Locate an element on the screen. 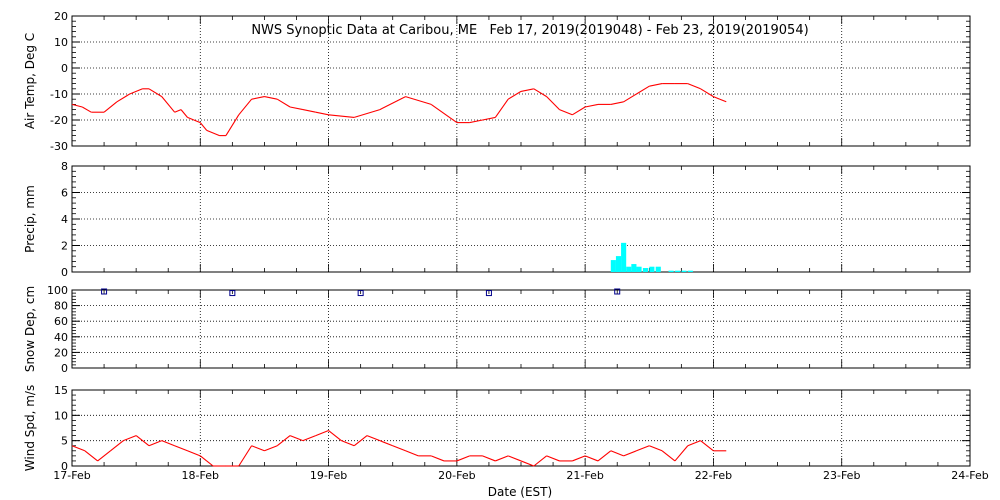  snow-depth-ytick-label: 0 is located at coordinates (64, 368).